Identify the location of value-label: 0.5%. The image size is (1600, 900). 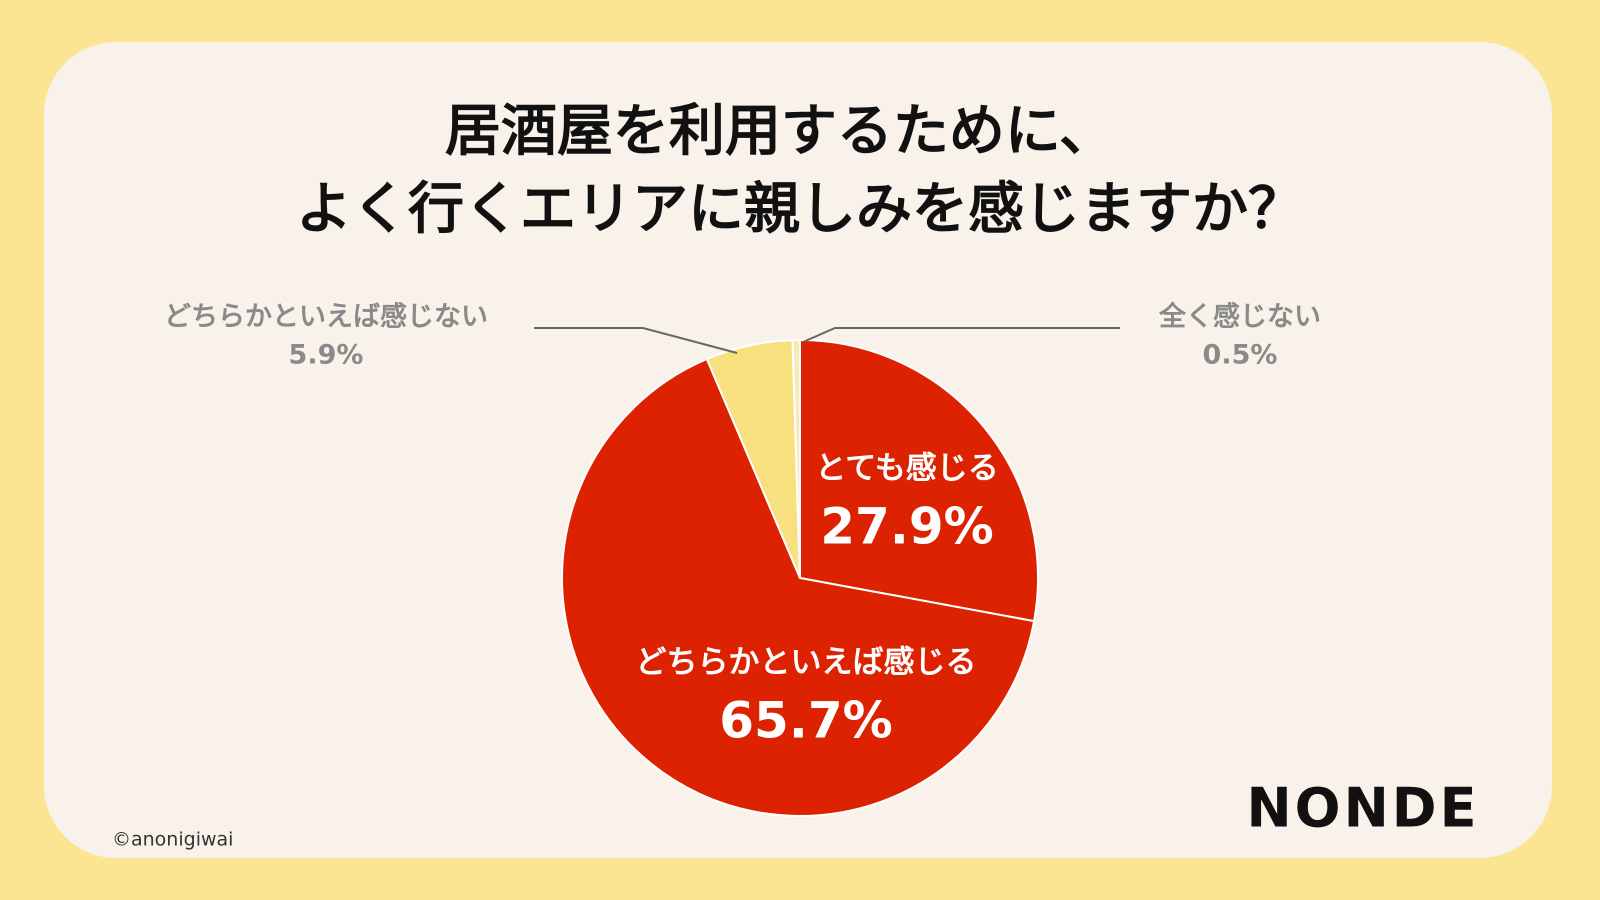
(1240, 355).